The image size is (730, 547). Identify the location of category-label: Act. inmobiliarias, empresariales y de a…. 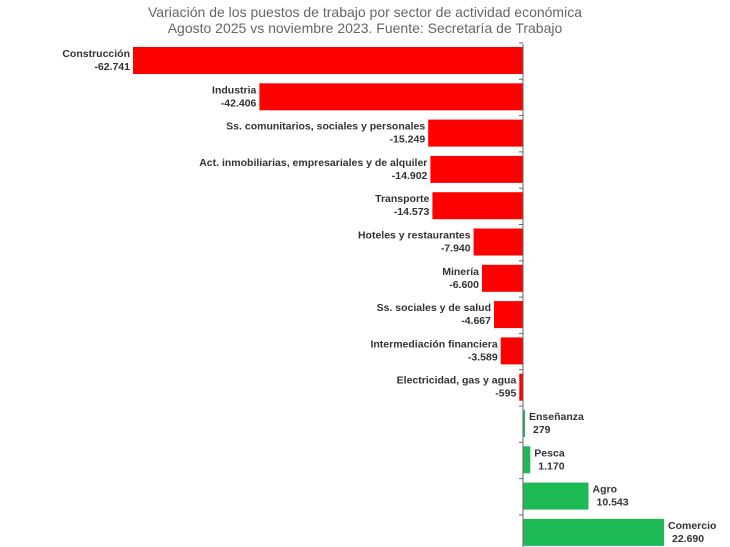
(313, 163).